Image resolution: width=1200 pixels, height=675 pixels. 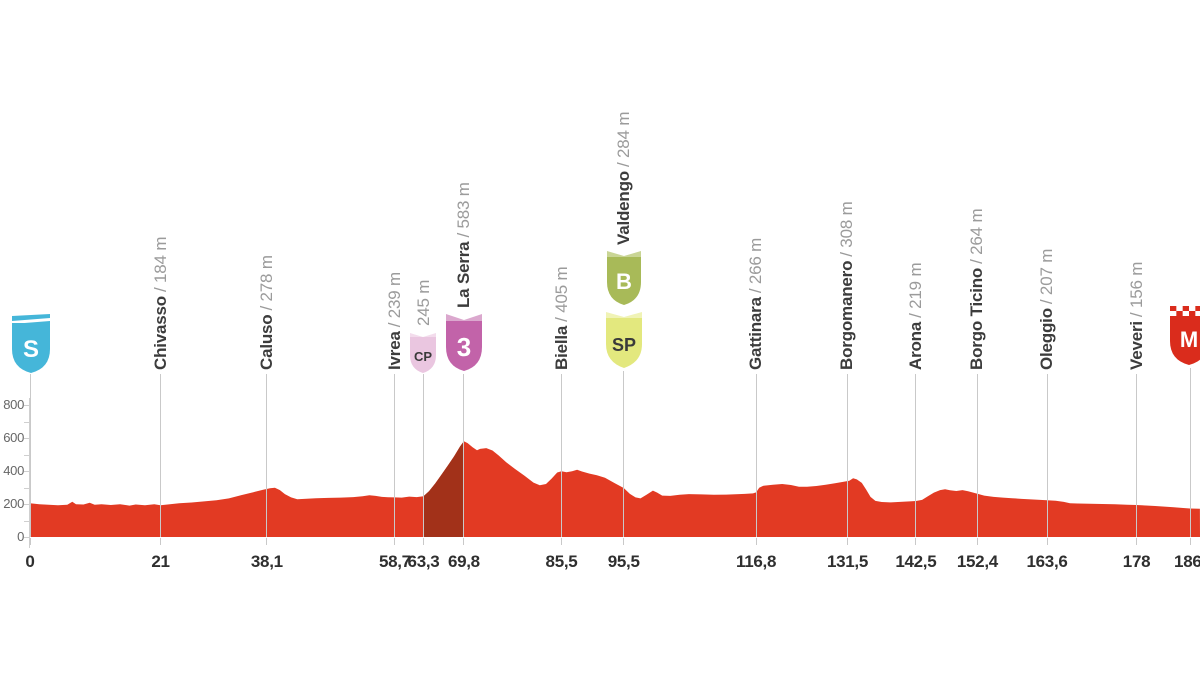 I want to click on place-name: Ivrea, so click(x=394, y=350).